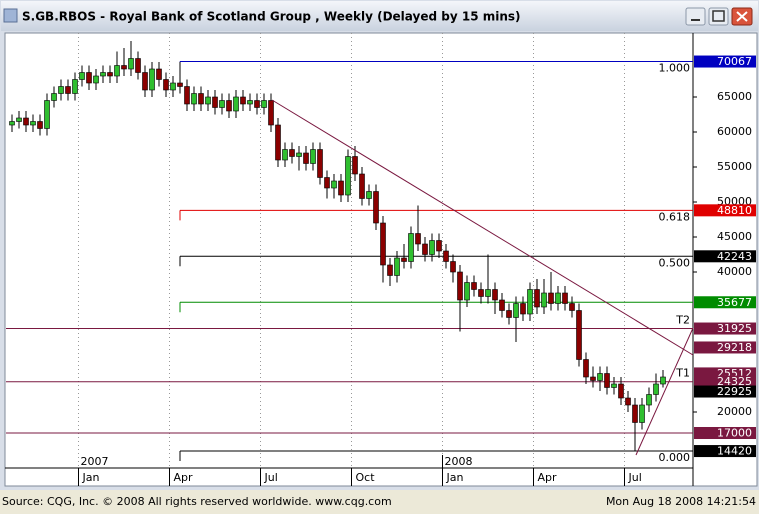 Image resolution: width=759 pixels, height=514 pixels. What do you see at coordinates (734, 347) in the screenshot?
I see `level-box-label: 29218` at bounding box center [734, 347].